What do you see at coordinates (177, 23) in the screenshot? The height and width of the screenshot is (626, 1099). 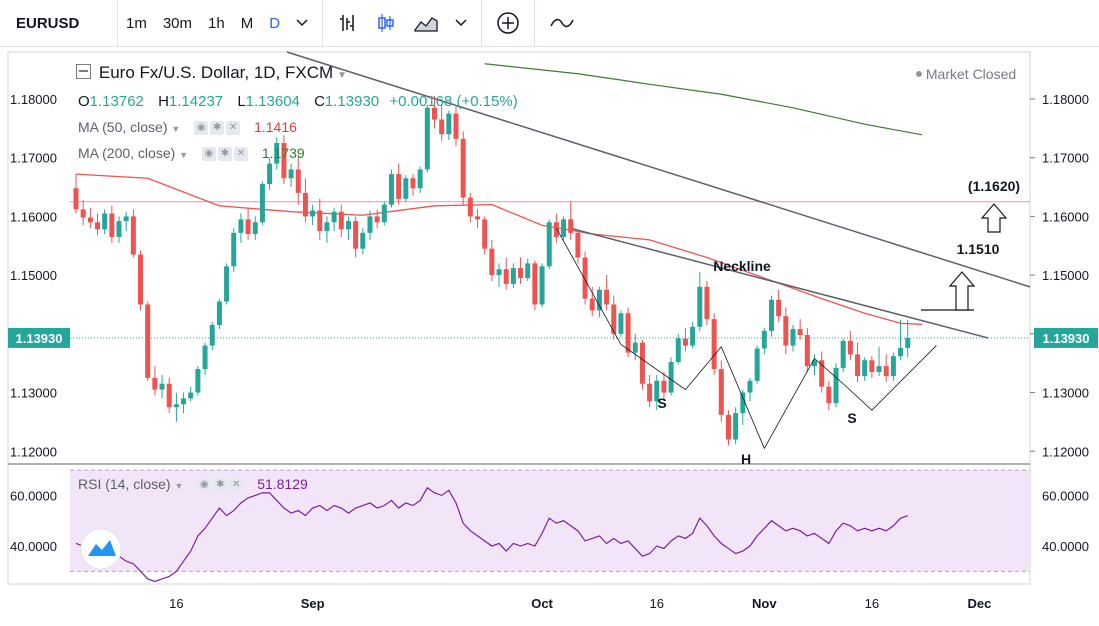 I see `timeframe-30m: 30m` at bounding box center [177, 23].